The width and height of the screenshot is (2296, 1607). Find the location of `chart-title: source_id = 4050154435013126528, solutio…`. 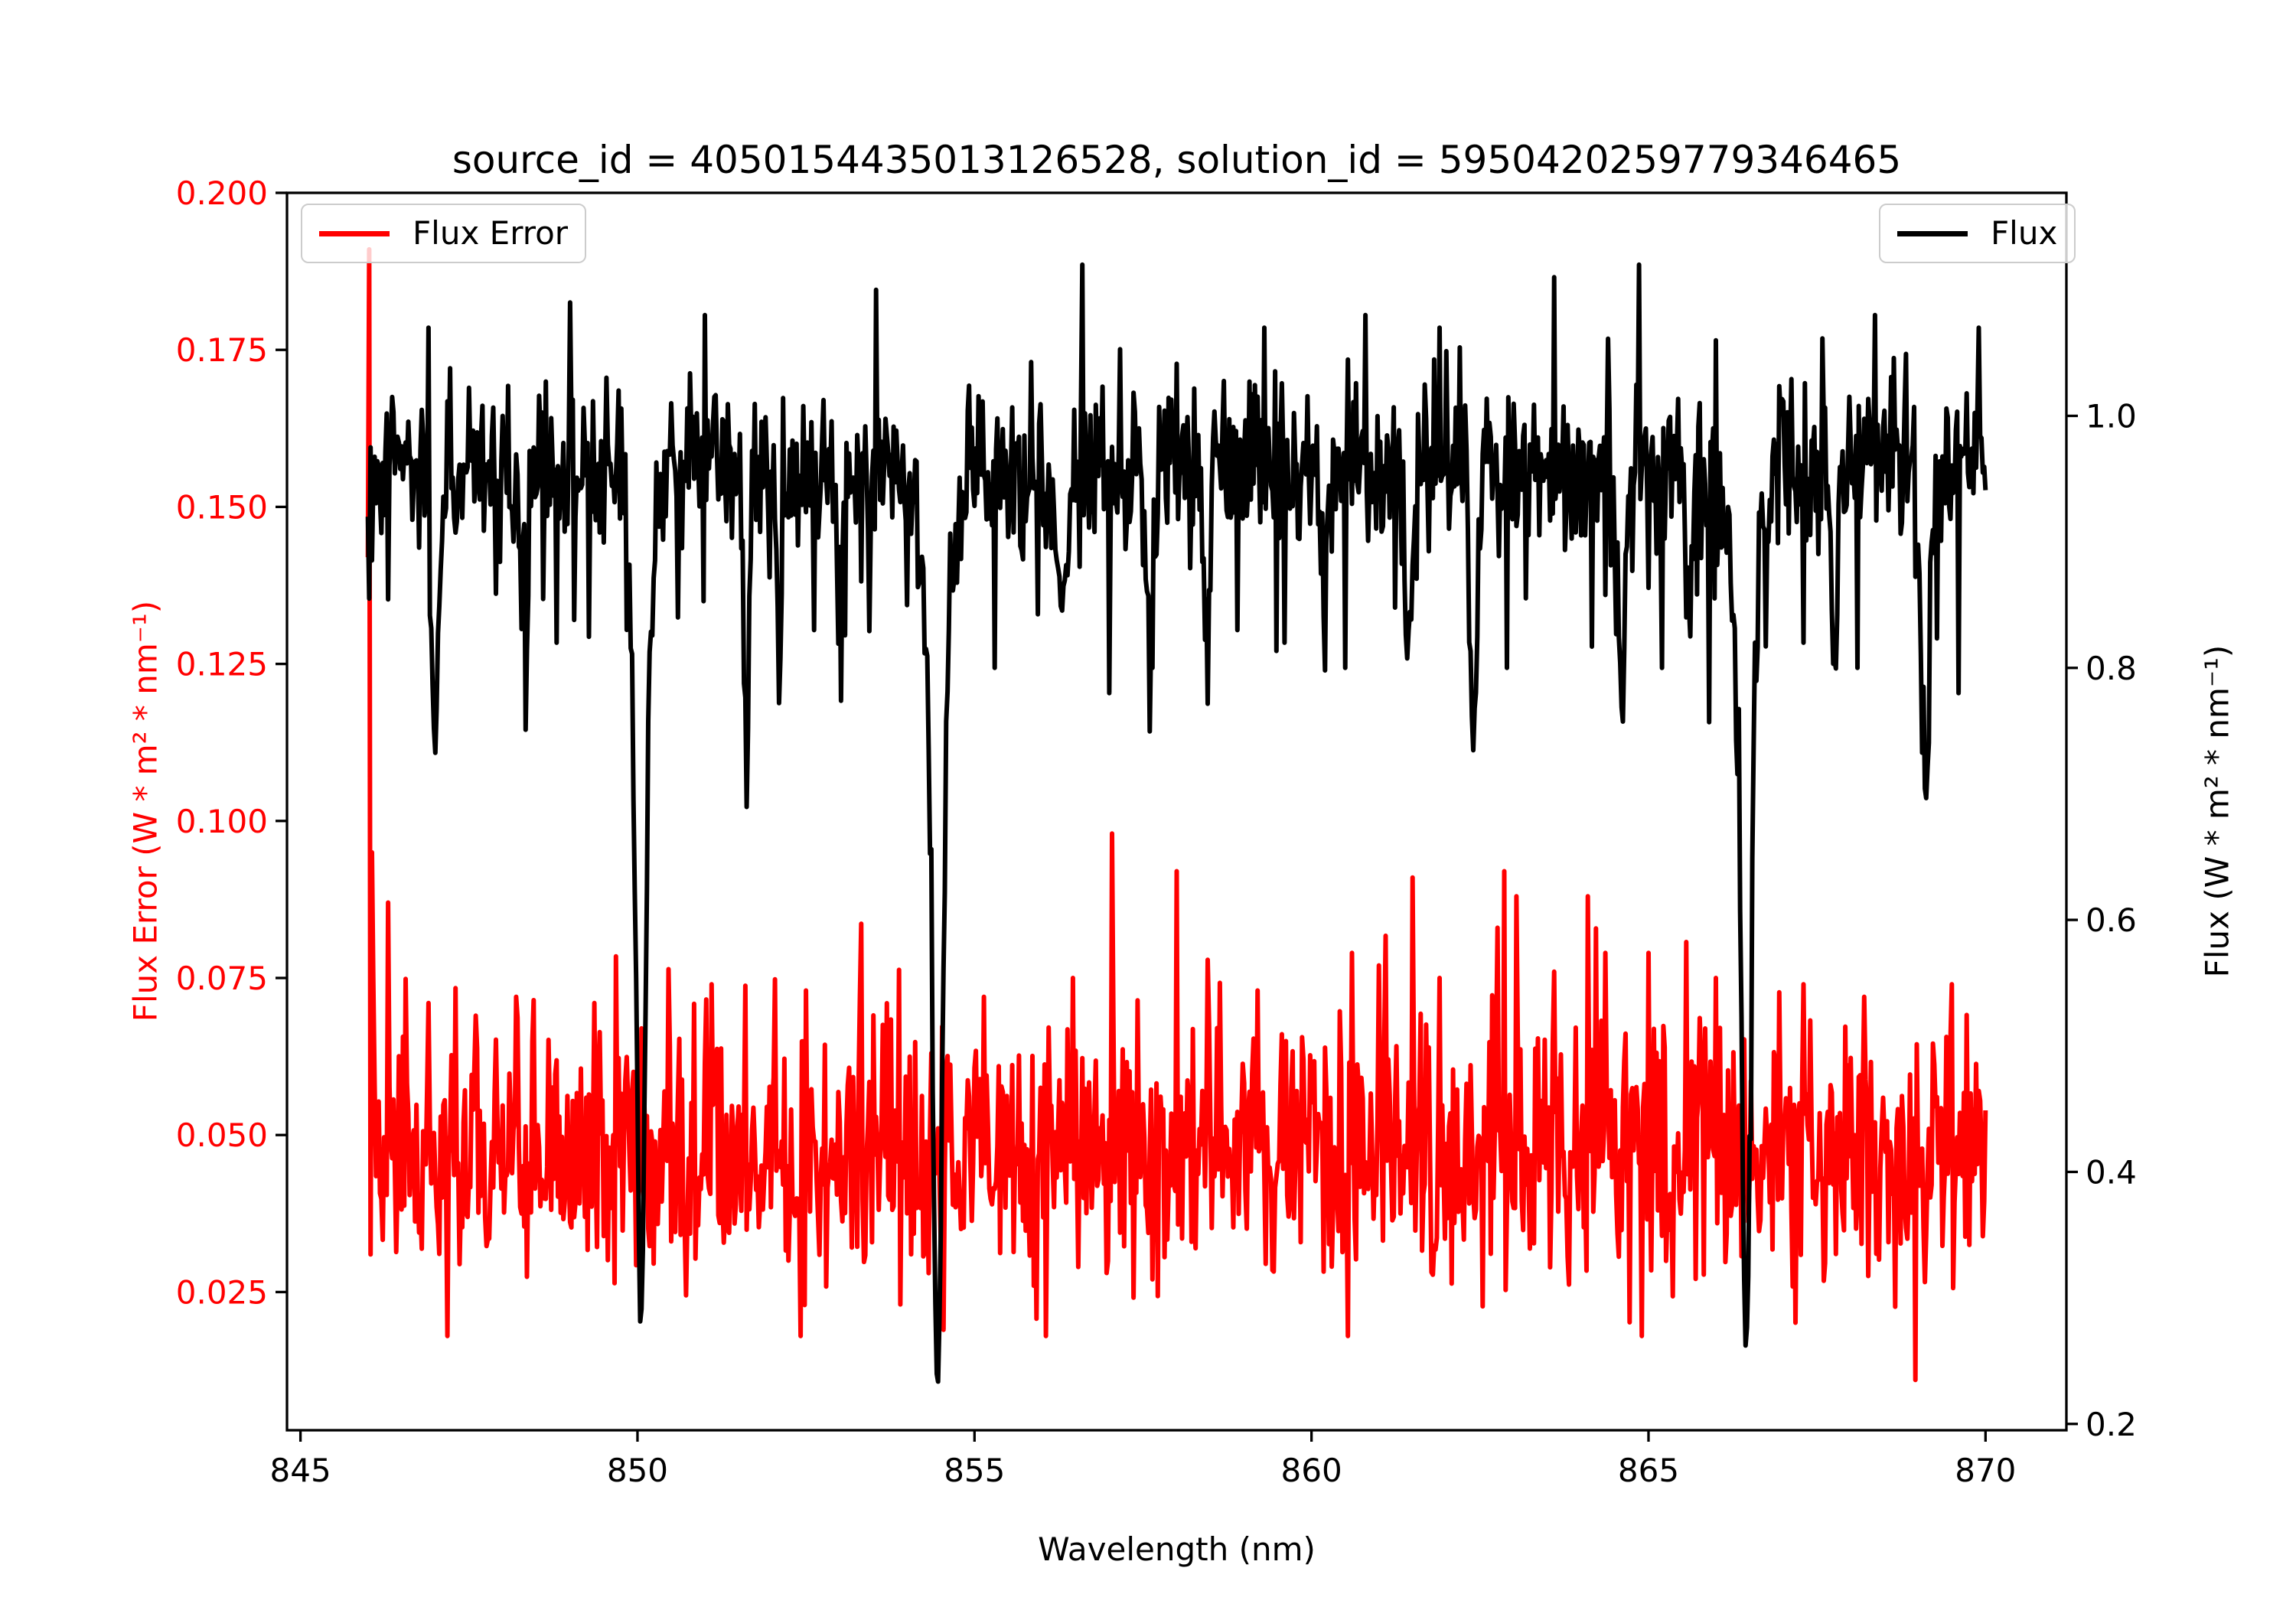

chart-title: source_id = 4050154435013126528, solutio… is located at coordinates (1177, 160).